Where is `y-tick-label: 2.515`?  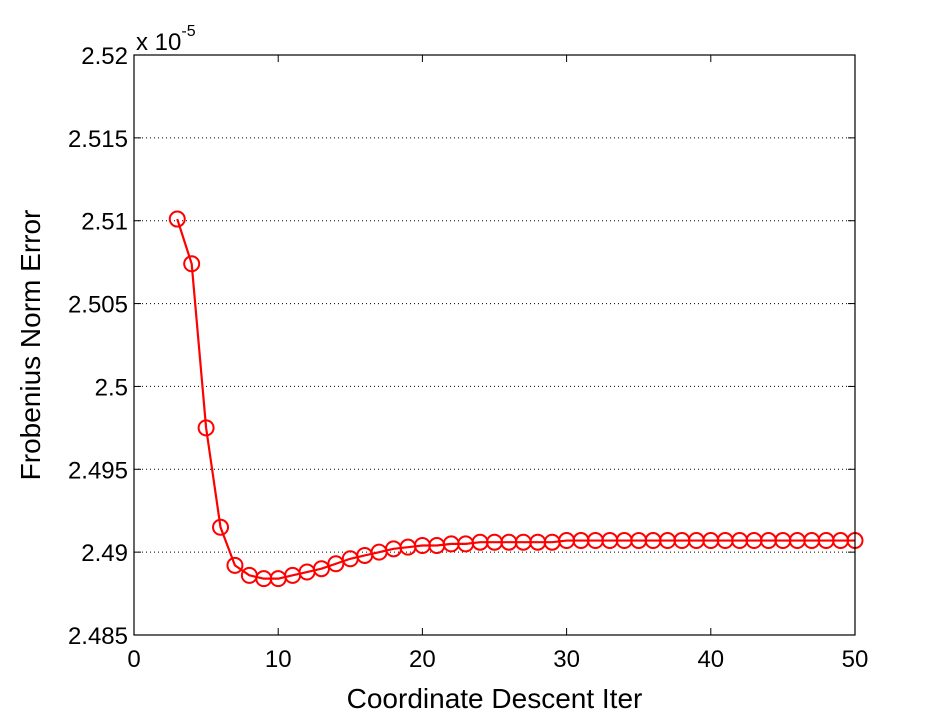 y-tick-label: 2.515 is located at coordinates (98, 139).